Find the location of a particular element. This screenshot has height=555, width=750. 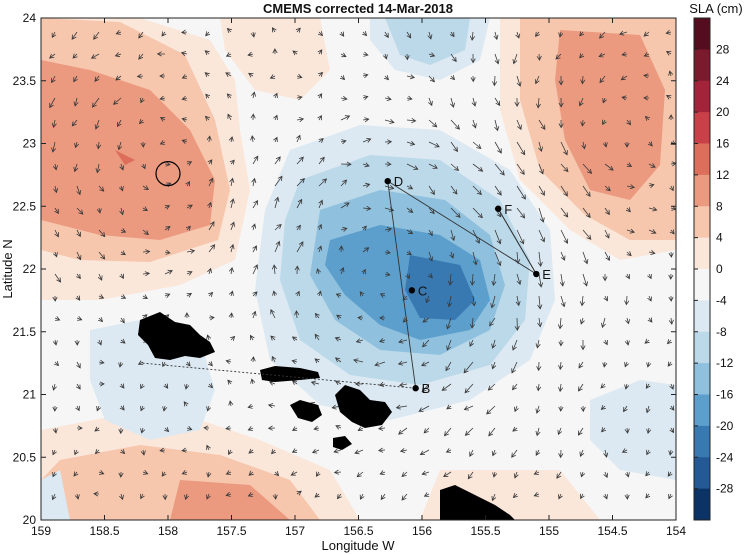

x-tick-label: 158.5 is located at coordinates (104, 531).